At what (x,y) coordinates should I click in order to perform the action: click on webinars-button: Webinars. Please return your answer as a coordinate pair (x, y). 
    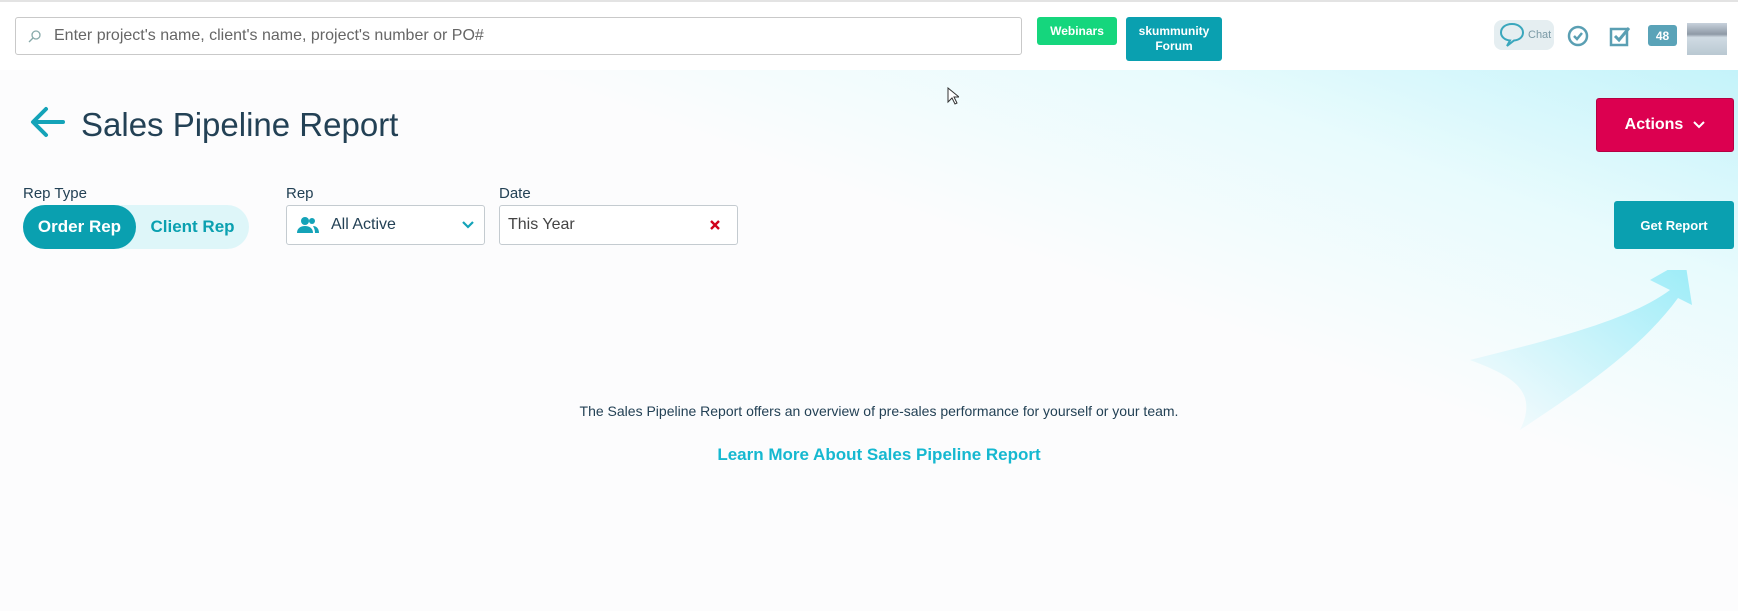
    Looking at the image, I should click on (1077, 31).